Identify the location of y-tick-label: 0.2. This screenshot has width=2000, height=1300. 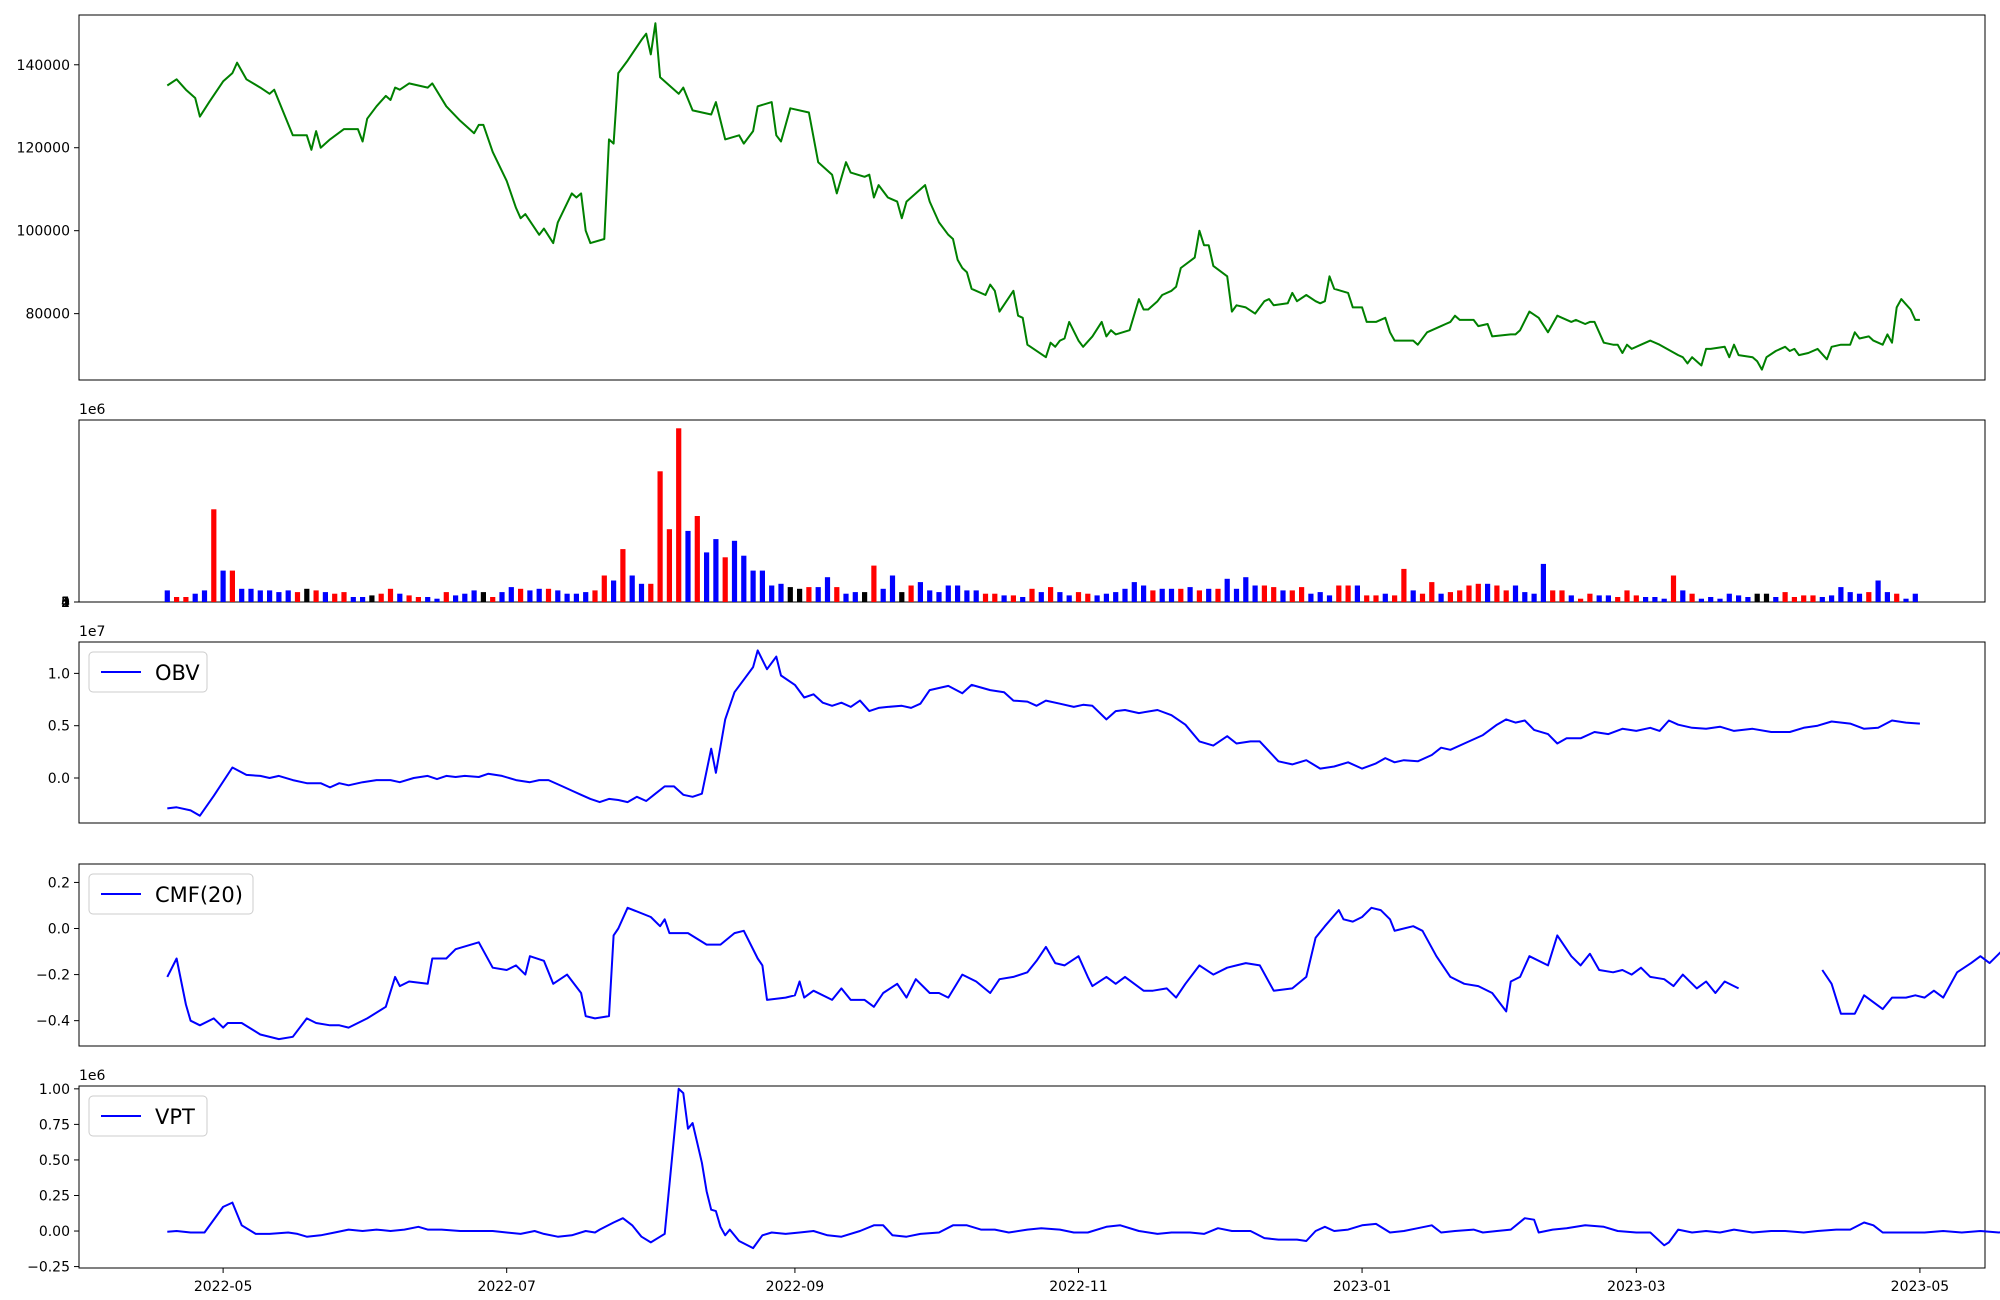
(59, 883).